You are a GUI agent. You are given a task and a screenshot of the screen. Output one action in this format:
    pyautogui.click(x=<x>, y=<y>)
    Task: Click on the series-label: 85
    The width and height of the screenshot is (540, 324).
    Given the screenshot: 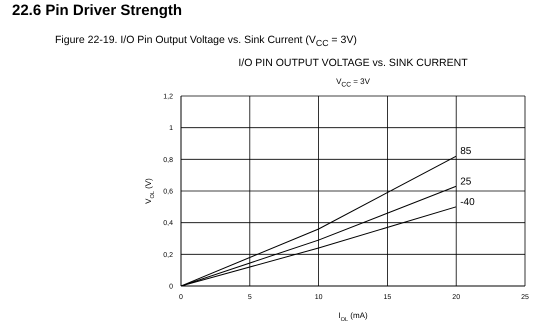 What is the action you would take?
    pyautogui.click(x=466, y=152)
    